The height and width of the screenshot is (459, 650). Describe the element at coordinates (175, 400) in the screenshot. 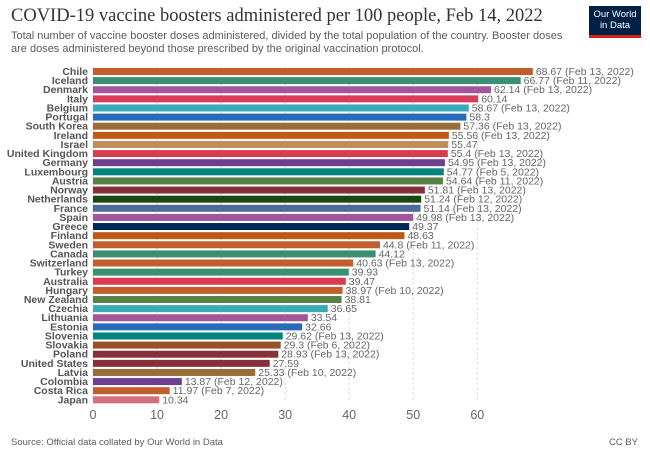

I see `value-label: 10.34` at that location.